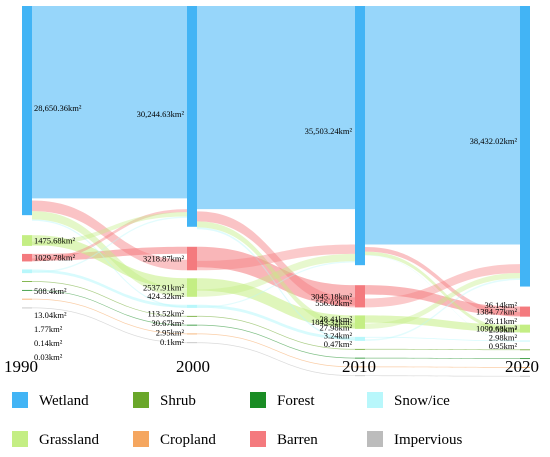 The image size is (550, 457). I want to click on flow-barren-to-wetland-2010-2020, so click(442, 286).